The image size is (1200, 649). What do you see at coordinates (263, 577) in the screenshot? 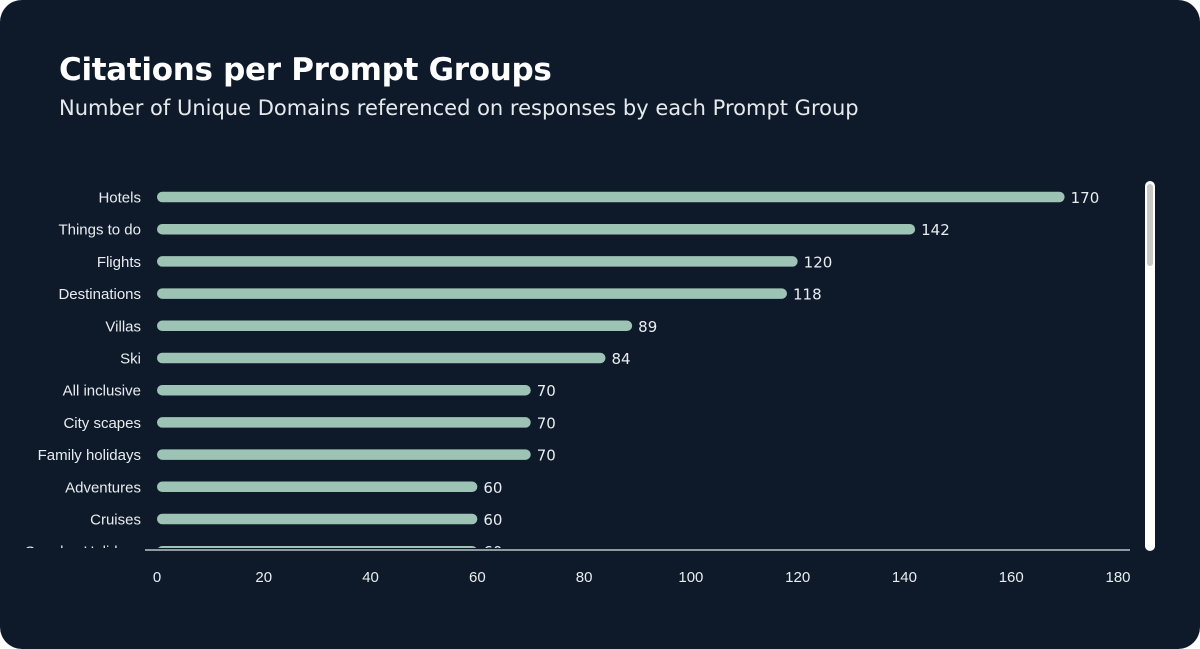
I see `x-tick-label: 20` at bounding box center [263, 577].